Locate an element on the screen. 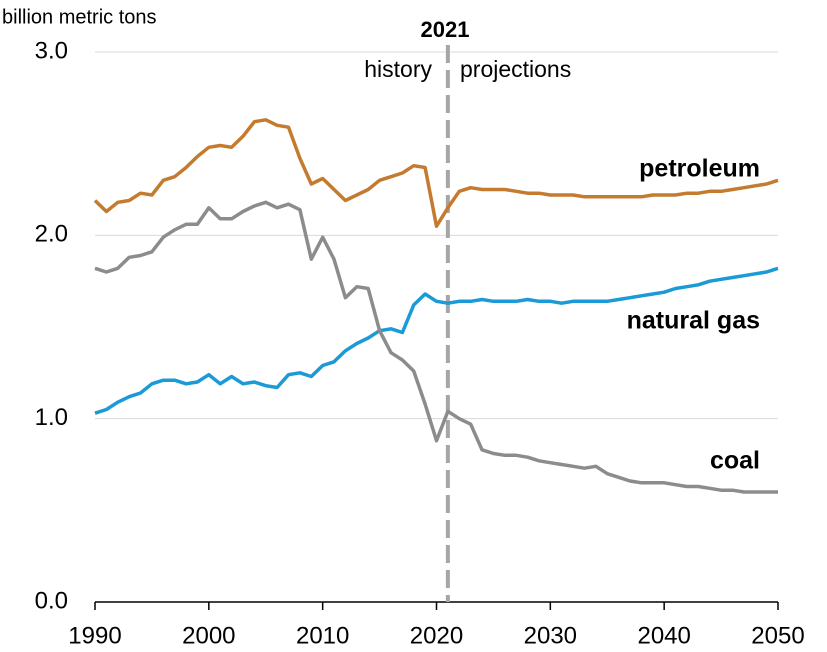  x-tick-label: 2020 is located at coordinates (436, 635).